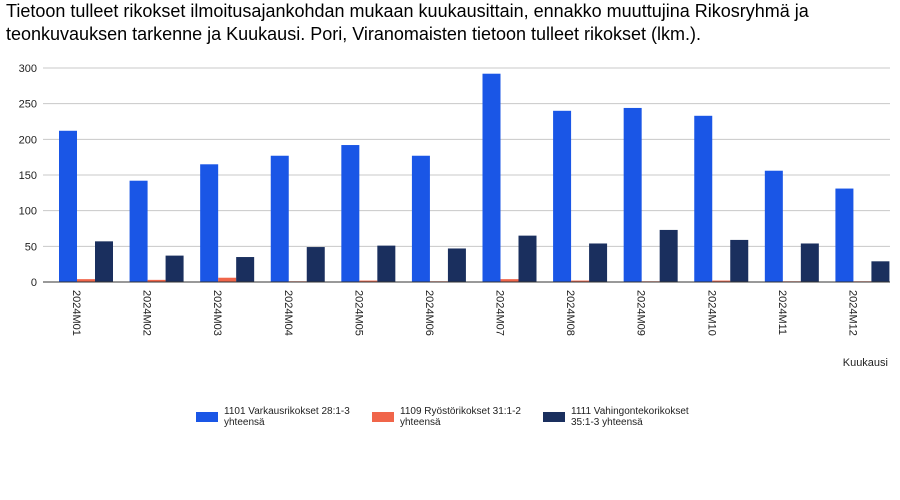  What do you see at coordinates (104, 261) in the screenshot?
I see `bar-3-2024M01` at bounding box center [104, 261].